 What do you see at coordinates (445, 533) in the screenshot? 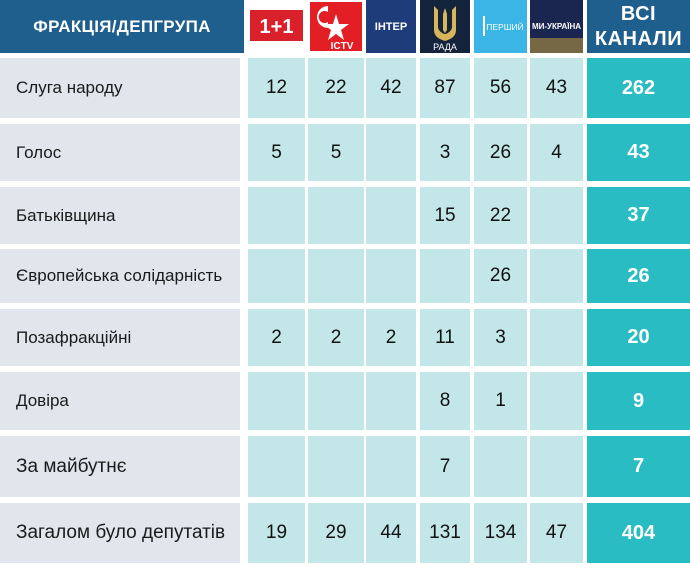
I see `count-cell: 131` at bounding box center [445, 533].